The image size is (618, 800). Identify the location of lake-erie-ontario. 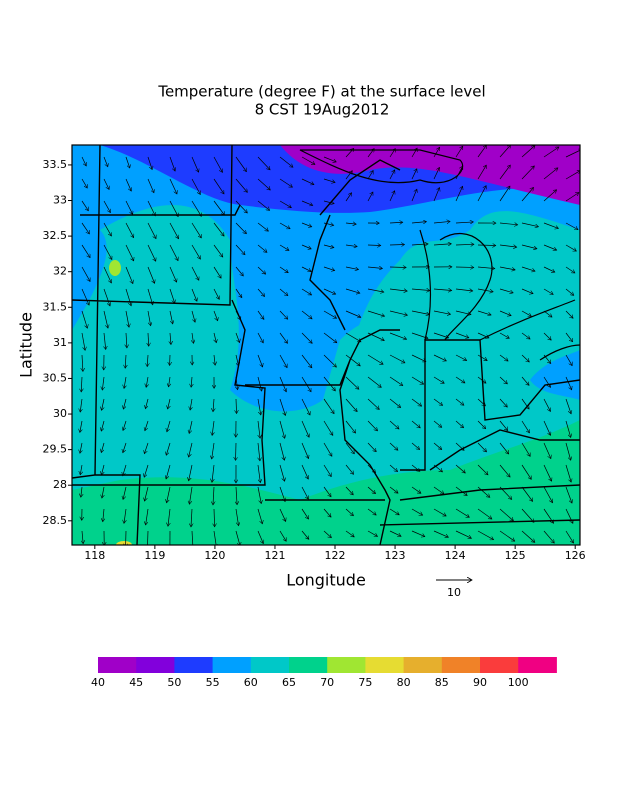
(529, 330).